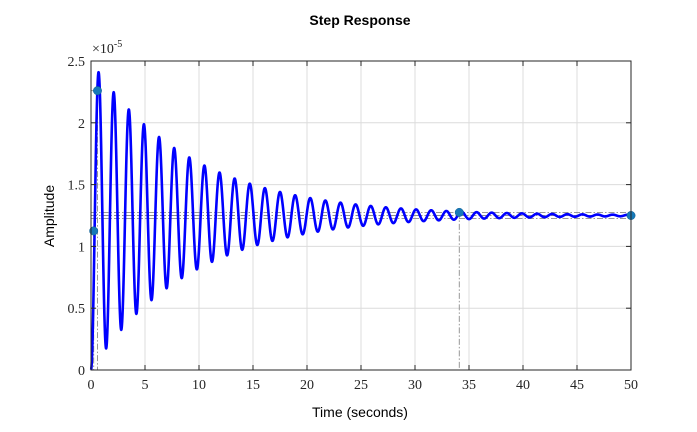 The image size is (697, 432). Describe the element at coordinates (307, 385) in the screenshot. I see `x-tick-label: 20` at that location.